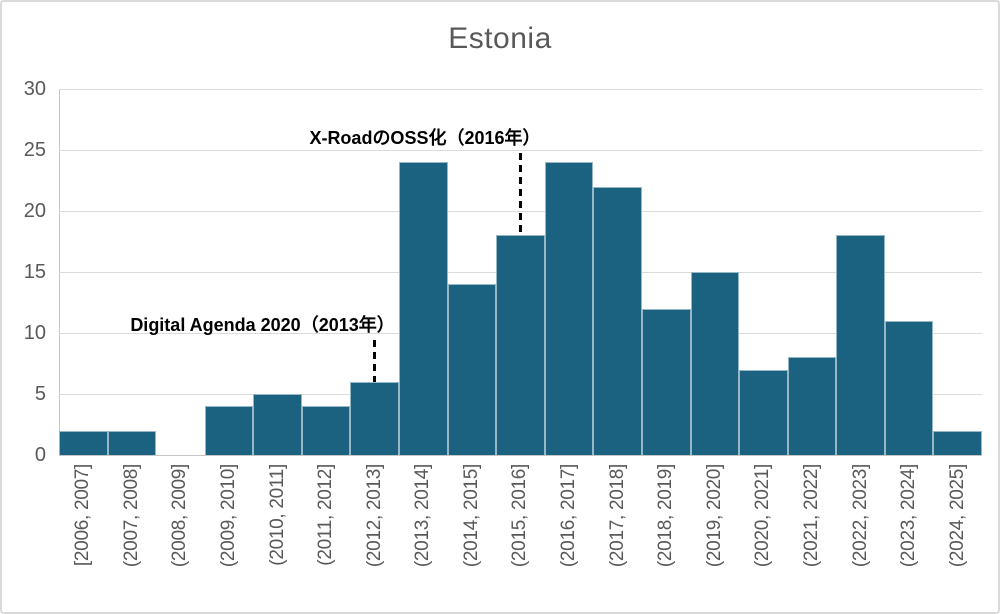 This screenshot has height=614, width=1000. I want to click on x-label-cell: (2016, 2017], so click(569, 536).